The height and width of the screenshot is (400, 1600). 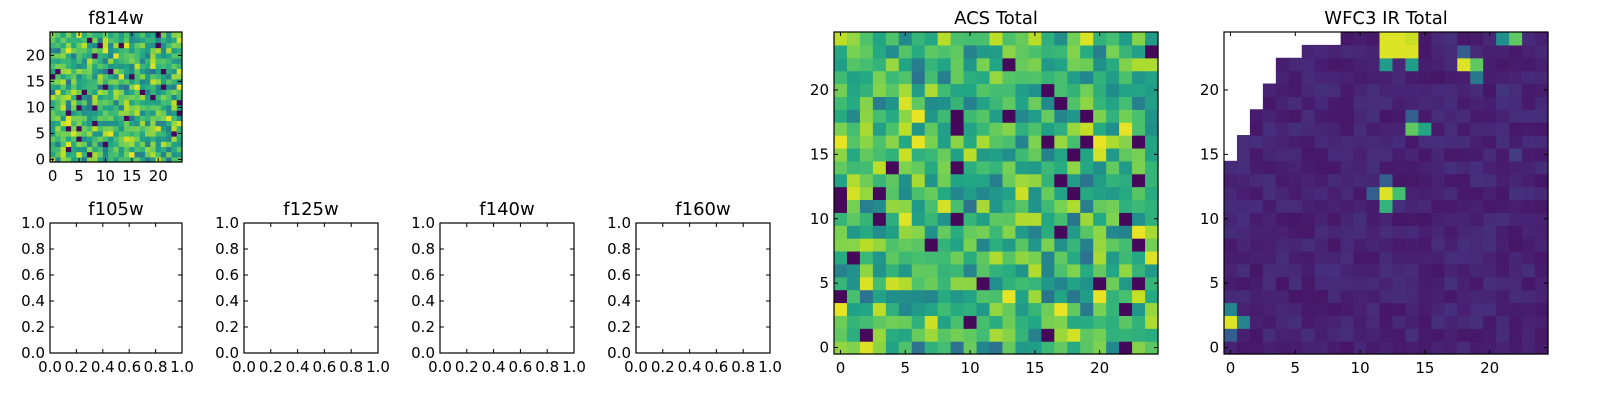 What do you see at coordinates (702, 209) in the screenshot?
I see `subplot-title: f160w` at bounding box center [702, 209].